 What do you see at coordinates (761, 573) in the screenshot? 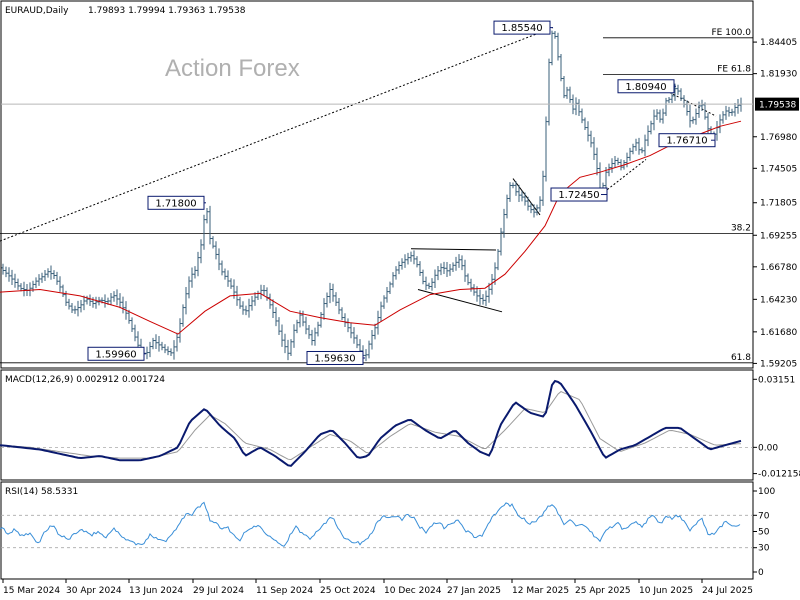
I see `rsi-axis-label: 0` at bounding box center [761, 573].